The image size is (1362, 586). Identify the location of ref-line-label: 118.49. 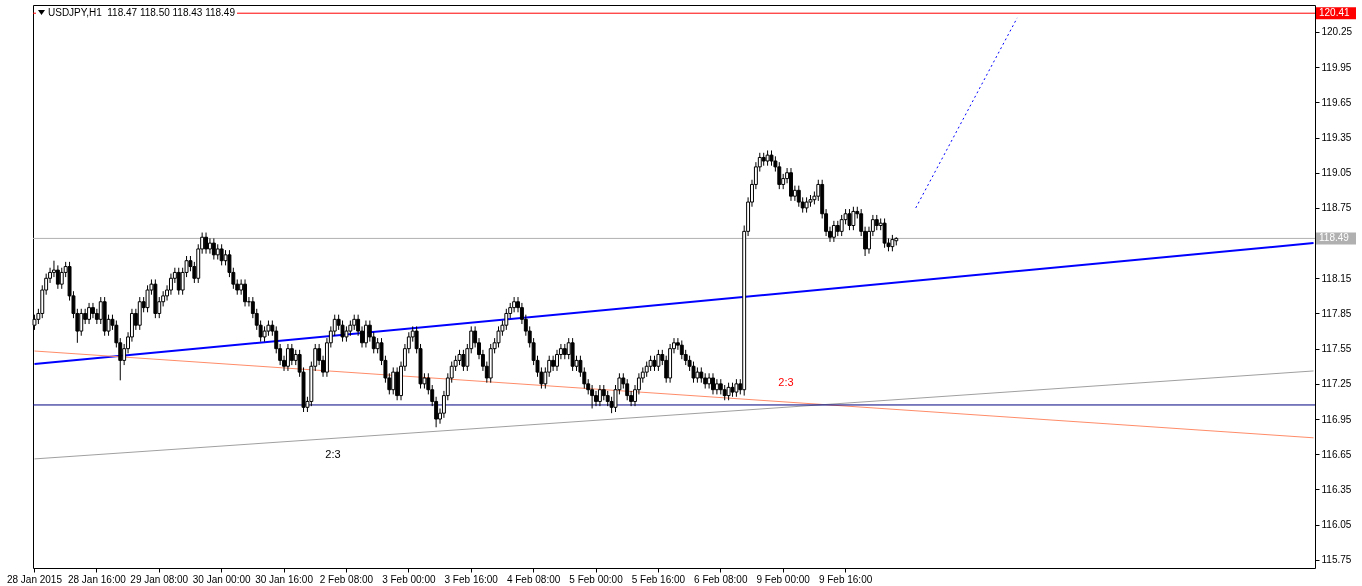
(1334, 238).